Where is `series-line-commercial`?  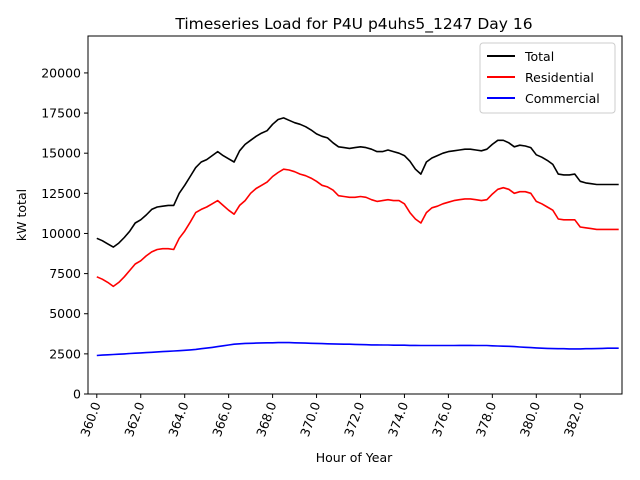 series-line-commercial is located at coordinates (357, 349).